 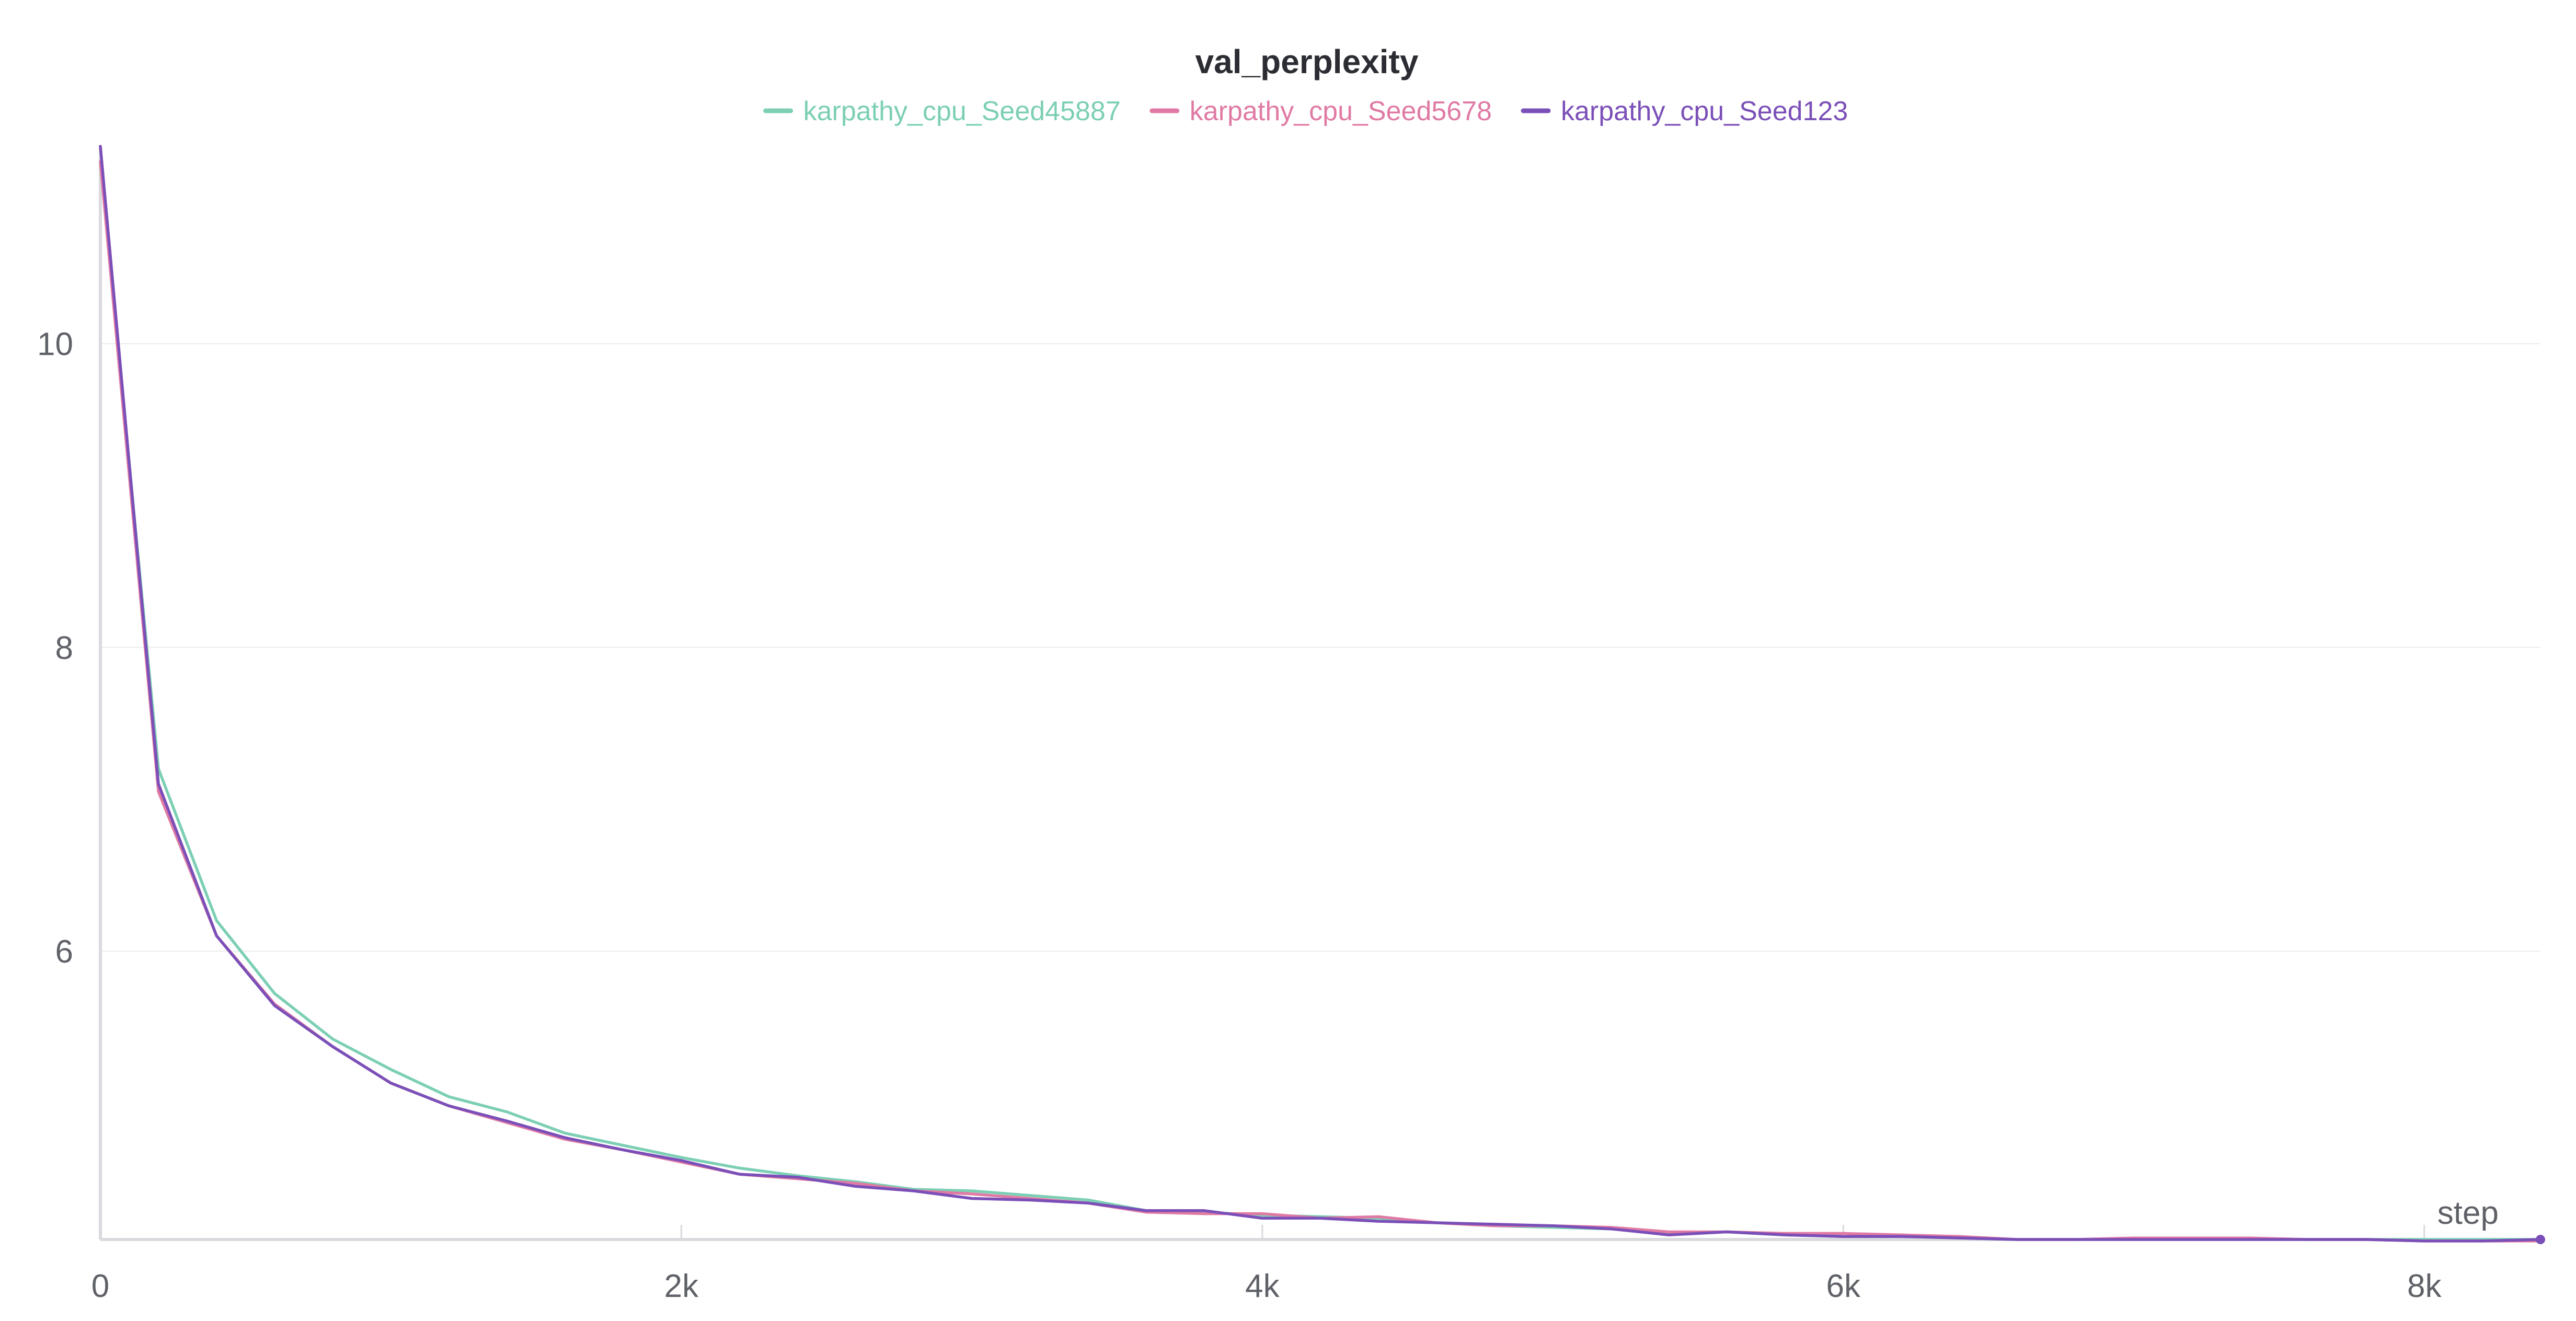 I want to click on legend-label: karpathy_cpu_Seed123, so click(x=1704, y=111).